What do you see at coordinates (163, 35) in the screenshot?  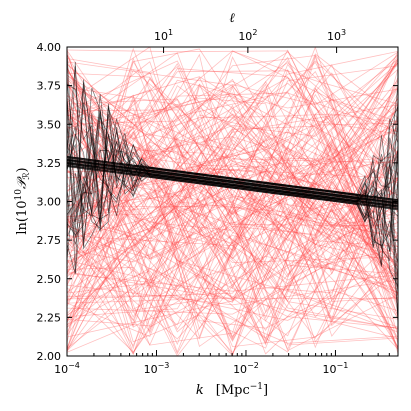 I see `top-tick-label: 10¹` at bounding box center [163, 35].